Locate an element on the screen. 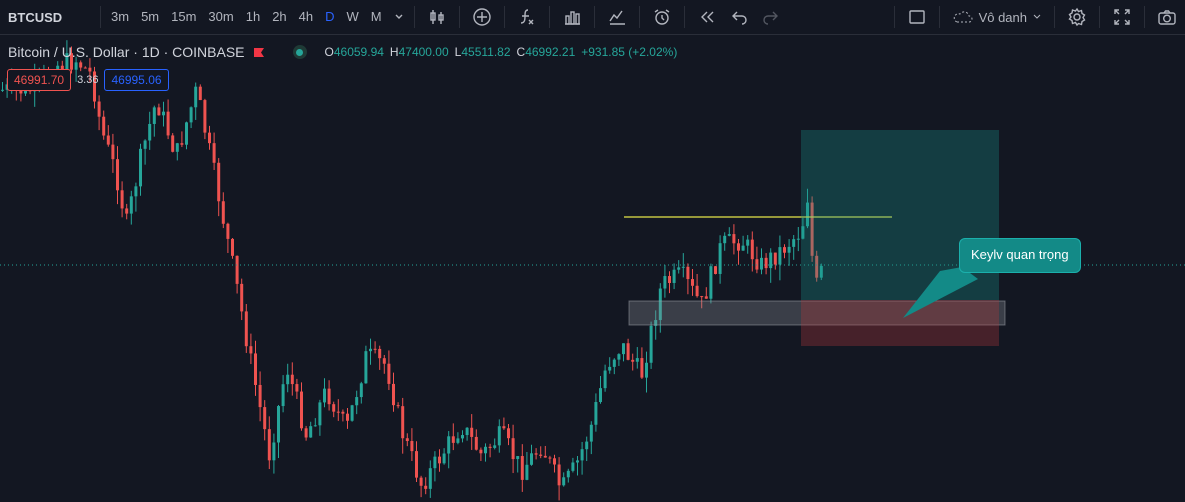 The image size is (1185, 502). timeframe-m: M is located at coordinates (376, 16).